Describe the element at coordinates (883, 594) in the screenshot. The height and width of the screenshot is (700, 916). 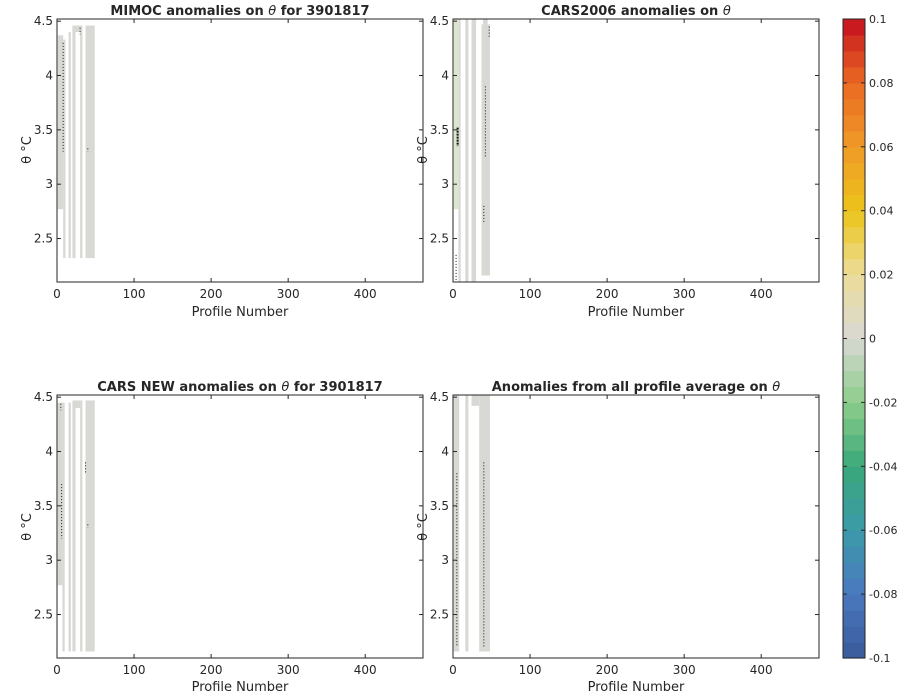
I see `colorbar-tick-label: -0.08` at that location.